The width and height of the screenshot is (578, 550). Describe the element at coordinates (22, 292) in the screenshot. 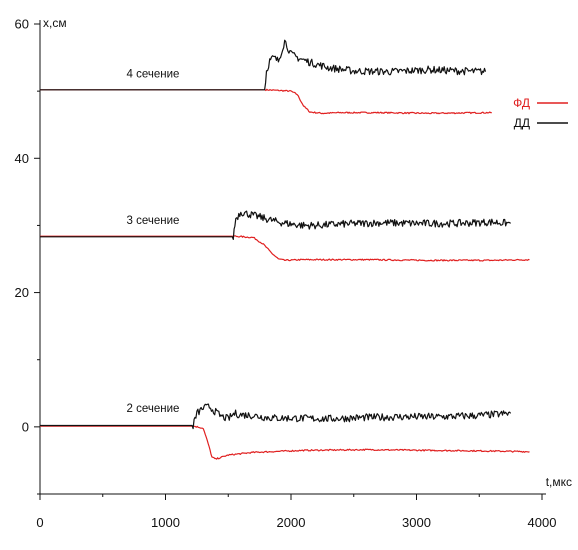

I see `y-tick-label: 20` at that location.